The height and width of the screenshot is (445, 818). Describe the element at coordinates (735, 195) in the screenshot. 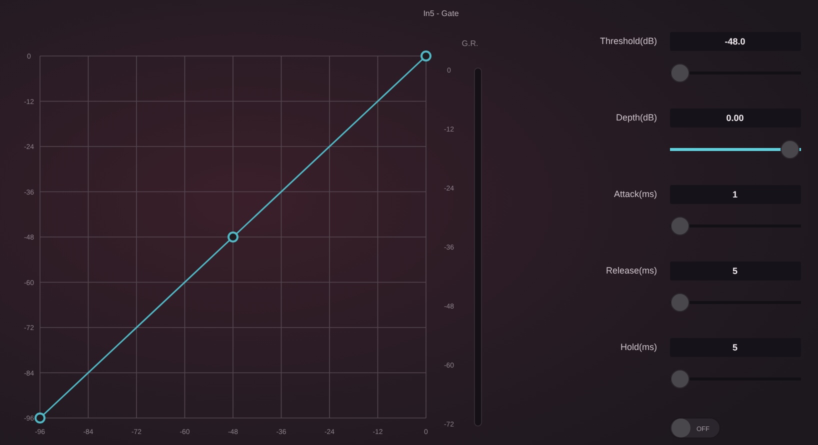

I see `text: 1` at that location.